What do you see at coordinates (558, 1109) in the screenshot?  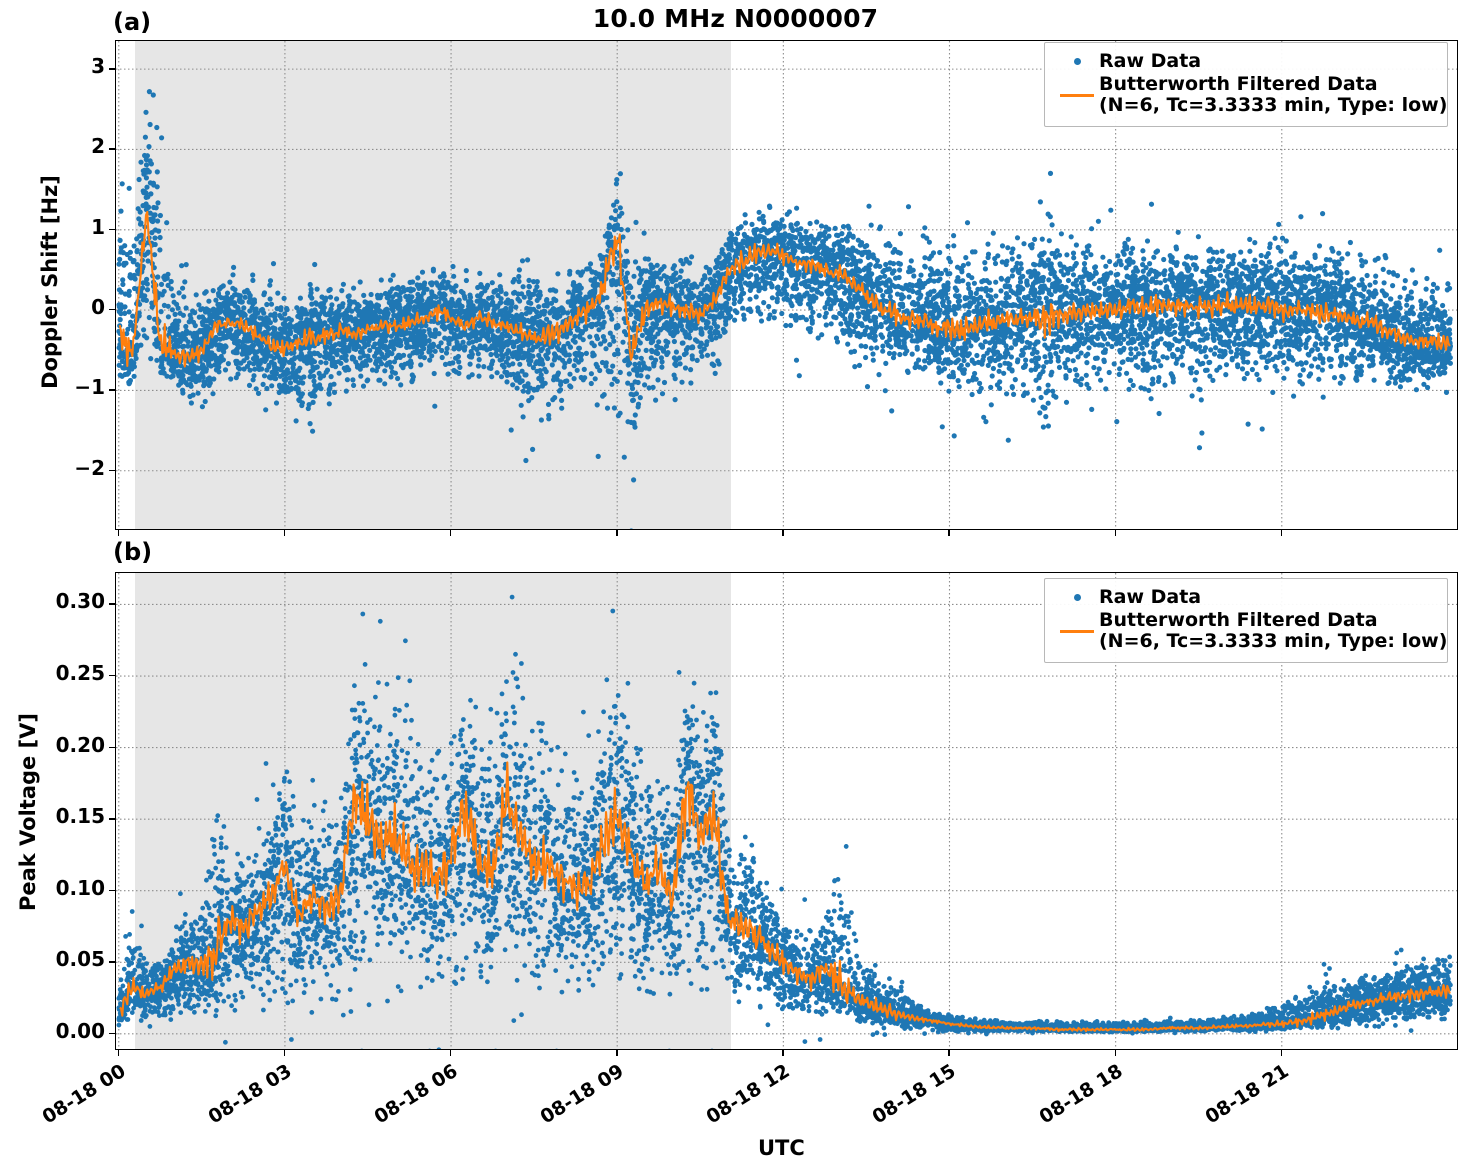 I see `xtick-label: 08-18 09` at bounding box center [558, 1109].